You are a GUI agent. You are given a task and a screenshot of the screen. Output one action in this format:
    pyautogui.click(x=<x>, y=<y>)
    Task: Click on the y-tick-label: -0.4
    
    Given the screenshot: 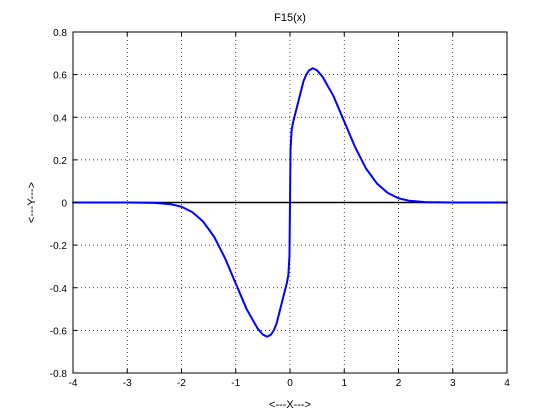 What is the action you would take?
    pyautogui.click(x=59, y=289)
    